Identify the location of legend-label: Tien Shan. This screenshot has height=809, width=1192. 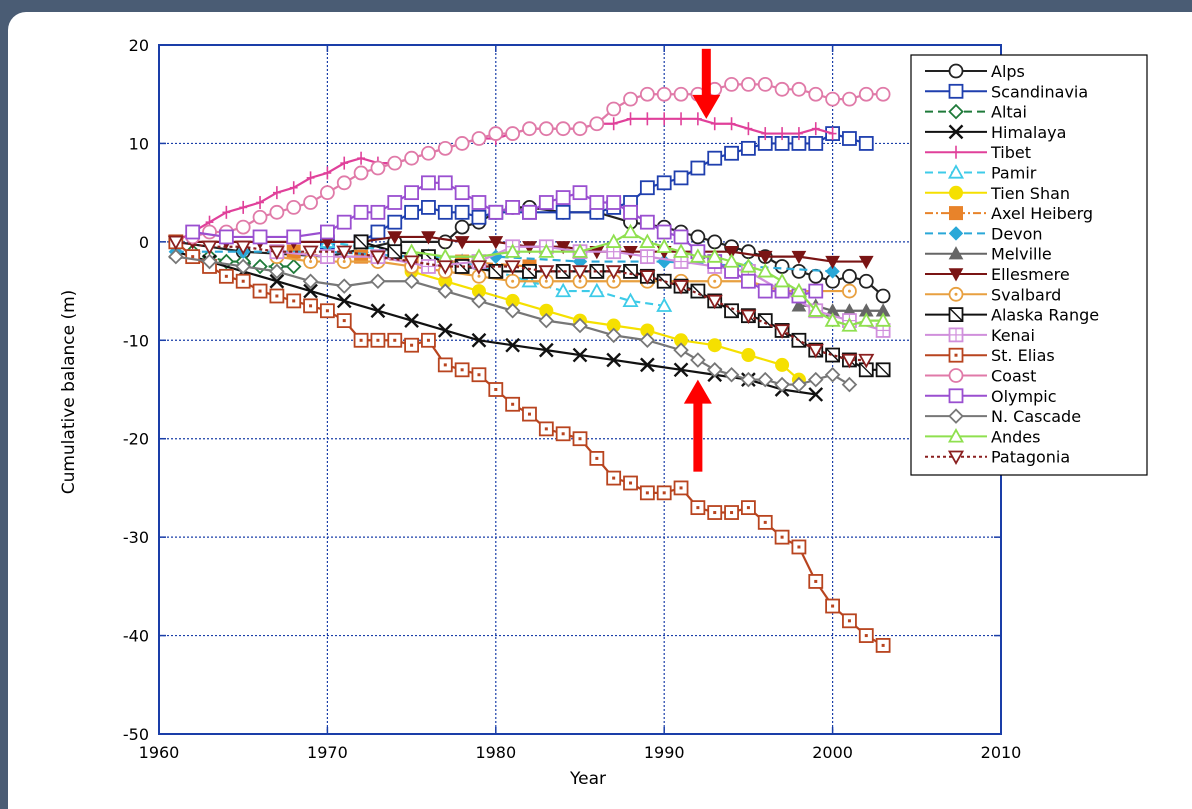
(1030, 193).